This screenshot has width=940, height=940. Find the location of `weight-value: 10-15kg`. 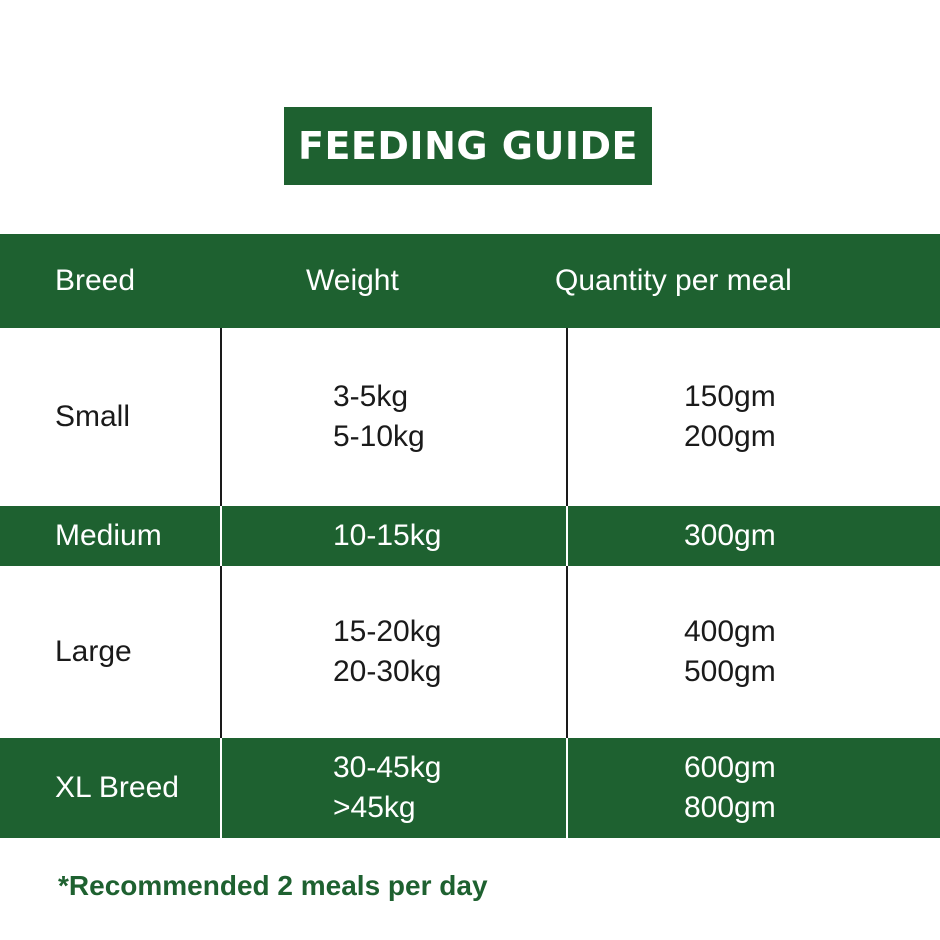

weight-value: 10-15kg is located at coordinates (387, 535).